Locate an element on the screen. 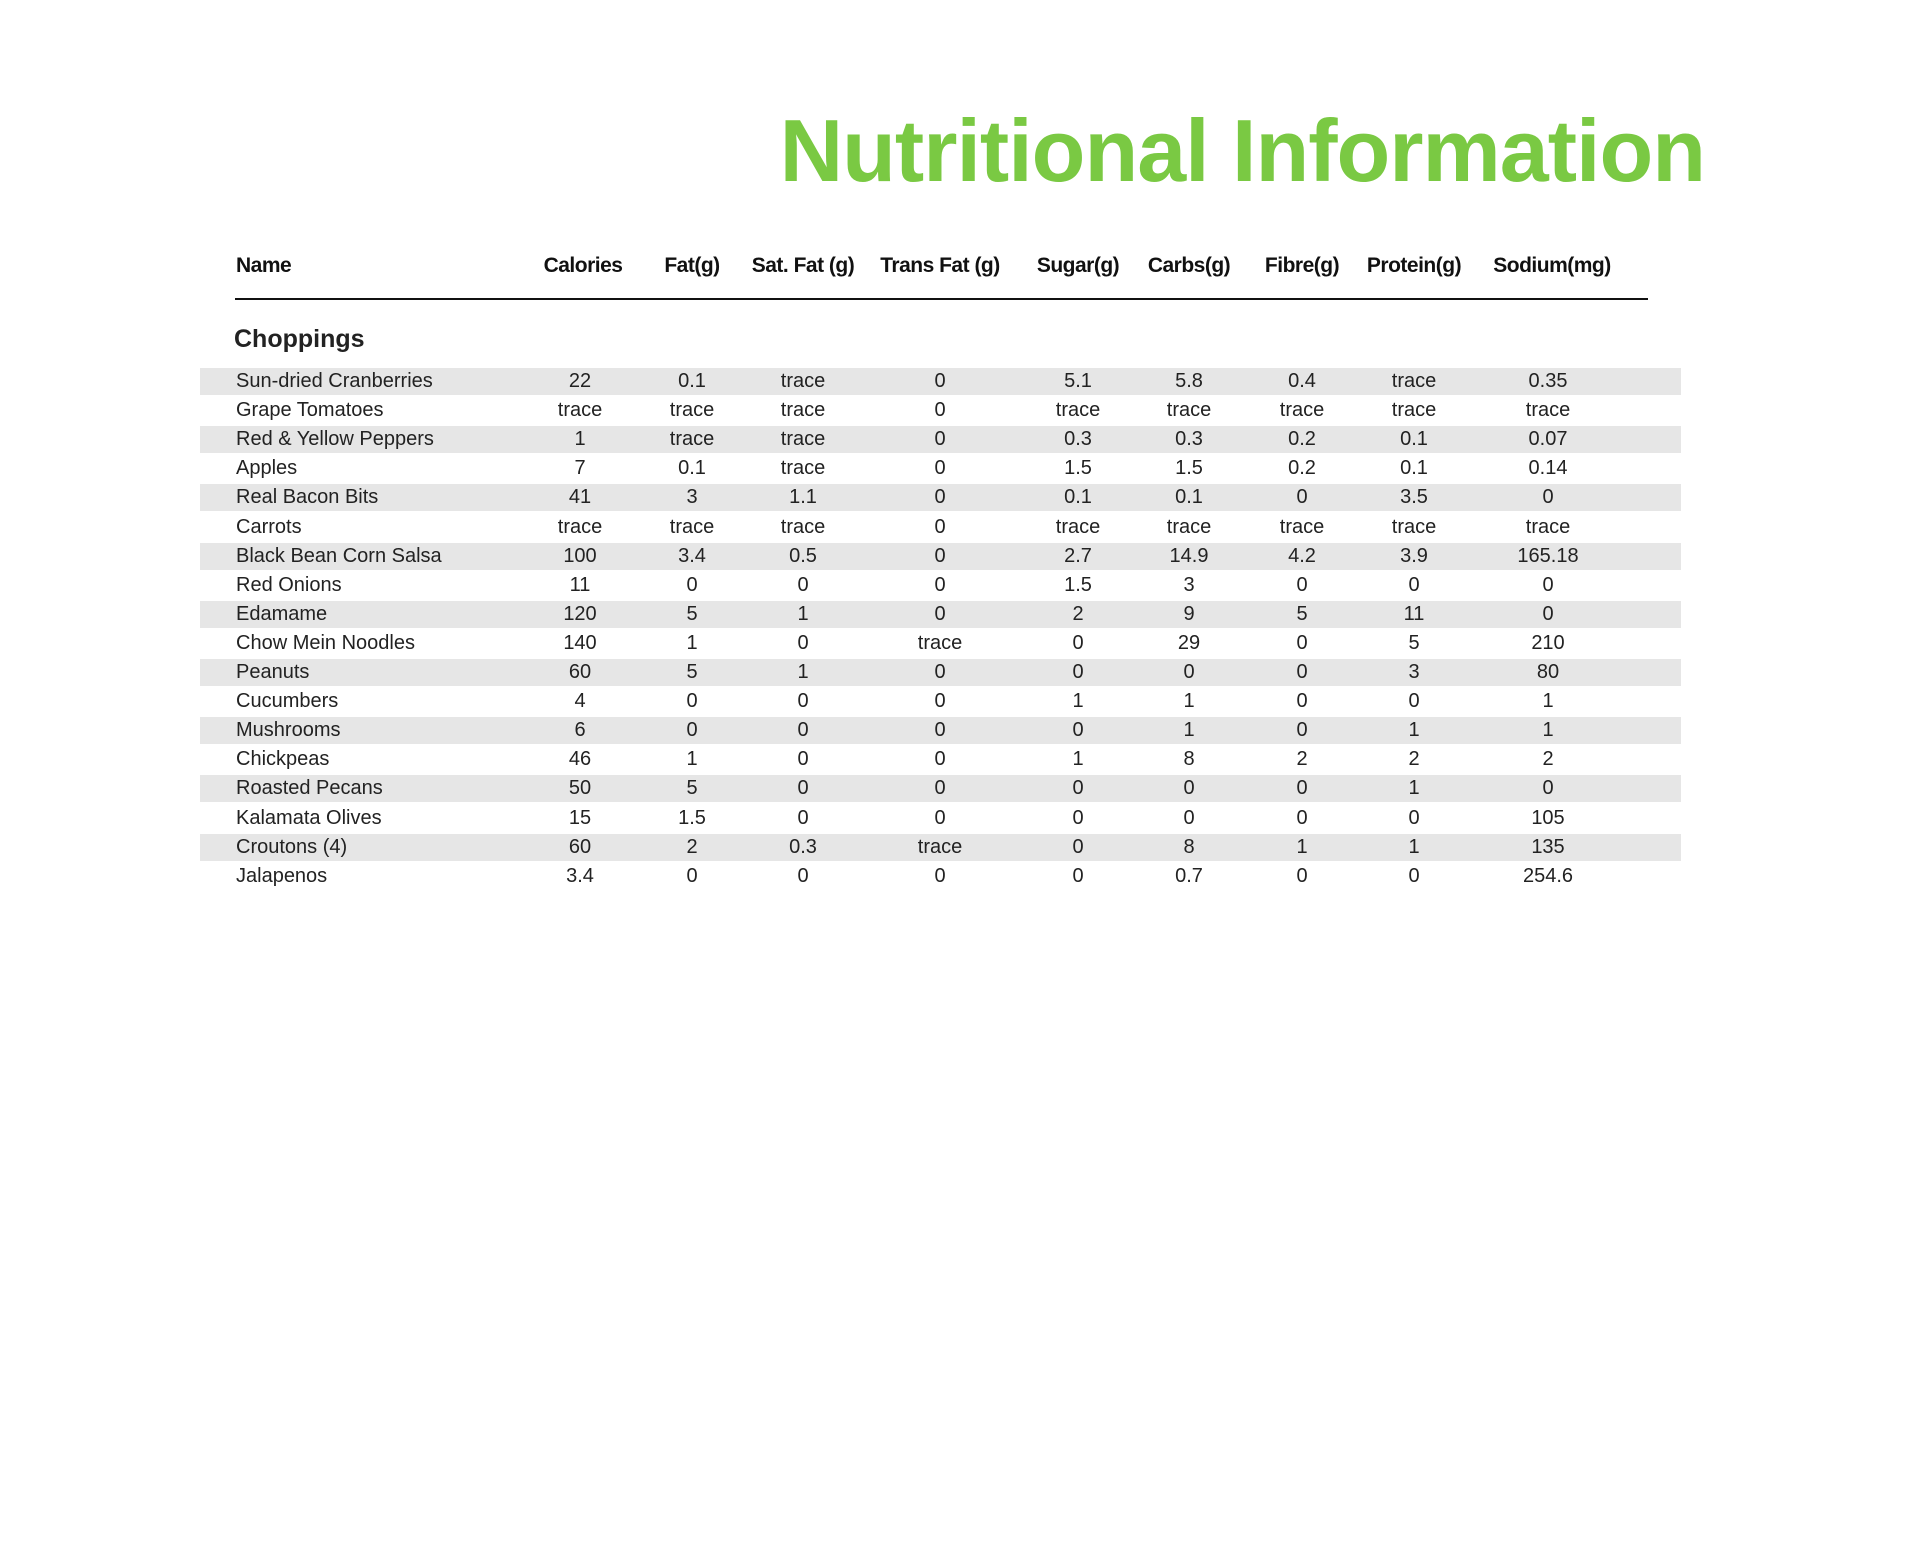 The width and height of the screenshot is (1920, 1546). cell-carbs-g: 1 is located at coordinates (1189, 701).